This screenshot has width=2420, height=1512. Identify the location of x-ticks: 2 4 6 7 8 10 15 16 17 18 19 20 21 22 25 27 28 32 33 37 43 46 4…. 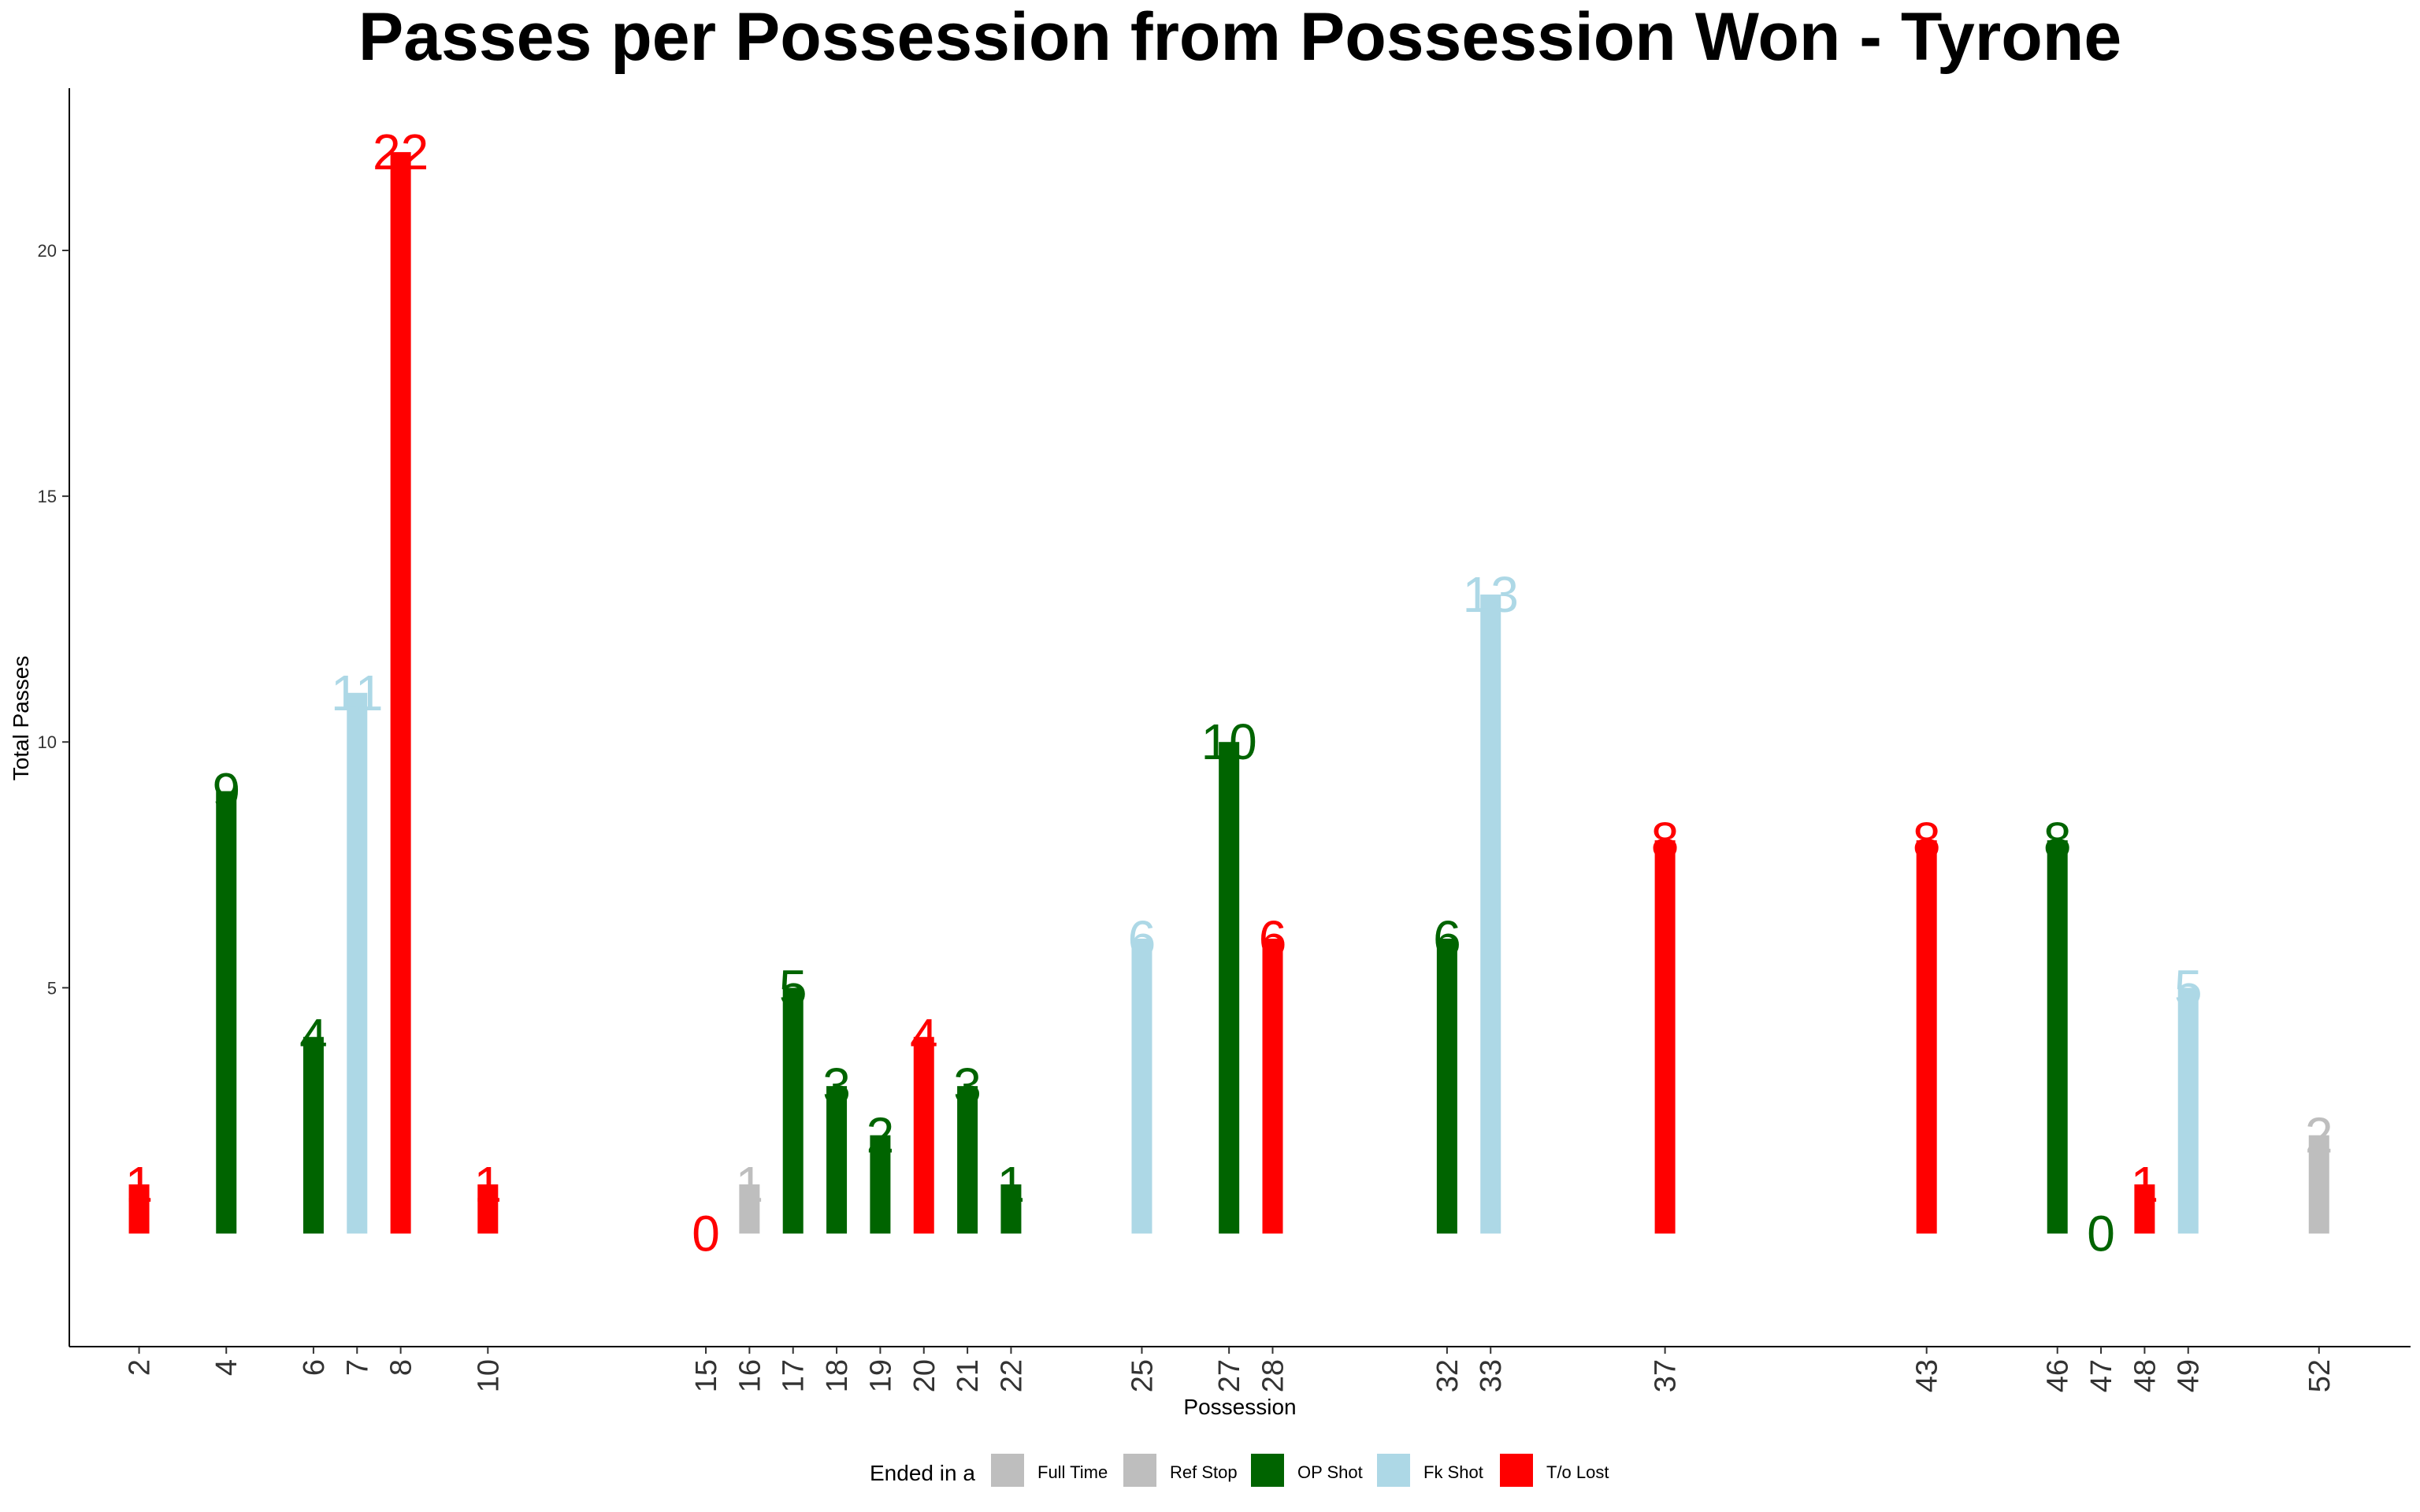
(1230, 1369).